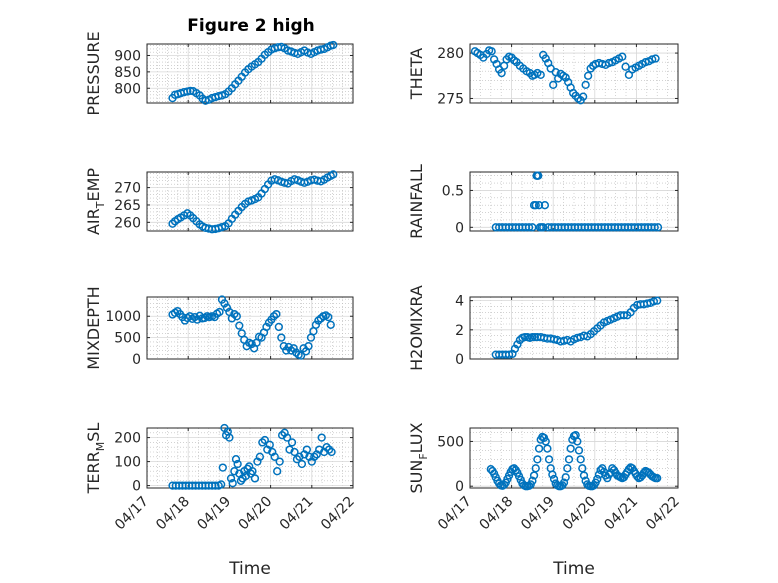  I want to click on y-axis-label-main: PRESSURE, so click(93, 73).